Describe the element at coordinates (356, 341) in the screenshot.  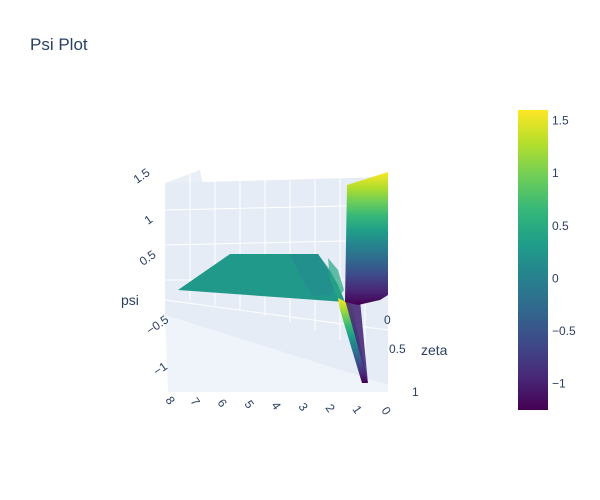
I see `trough-face` at that location.